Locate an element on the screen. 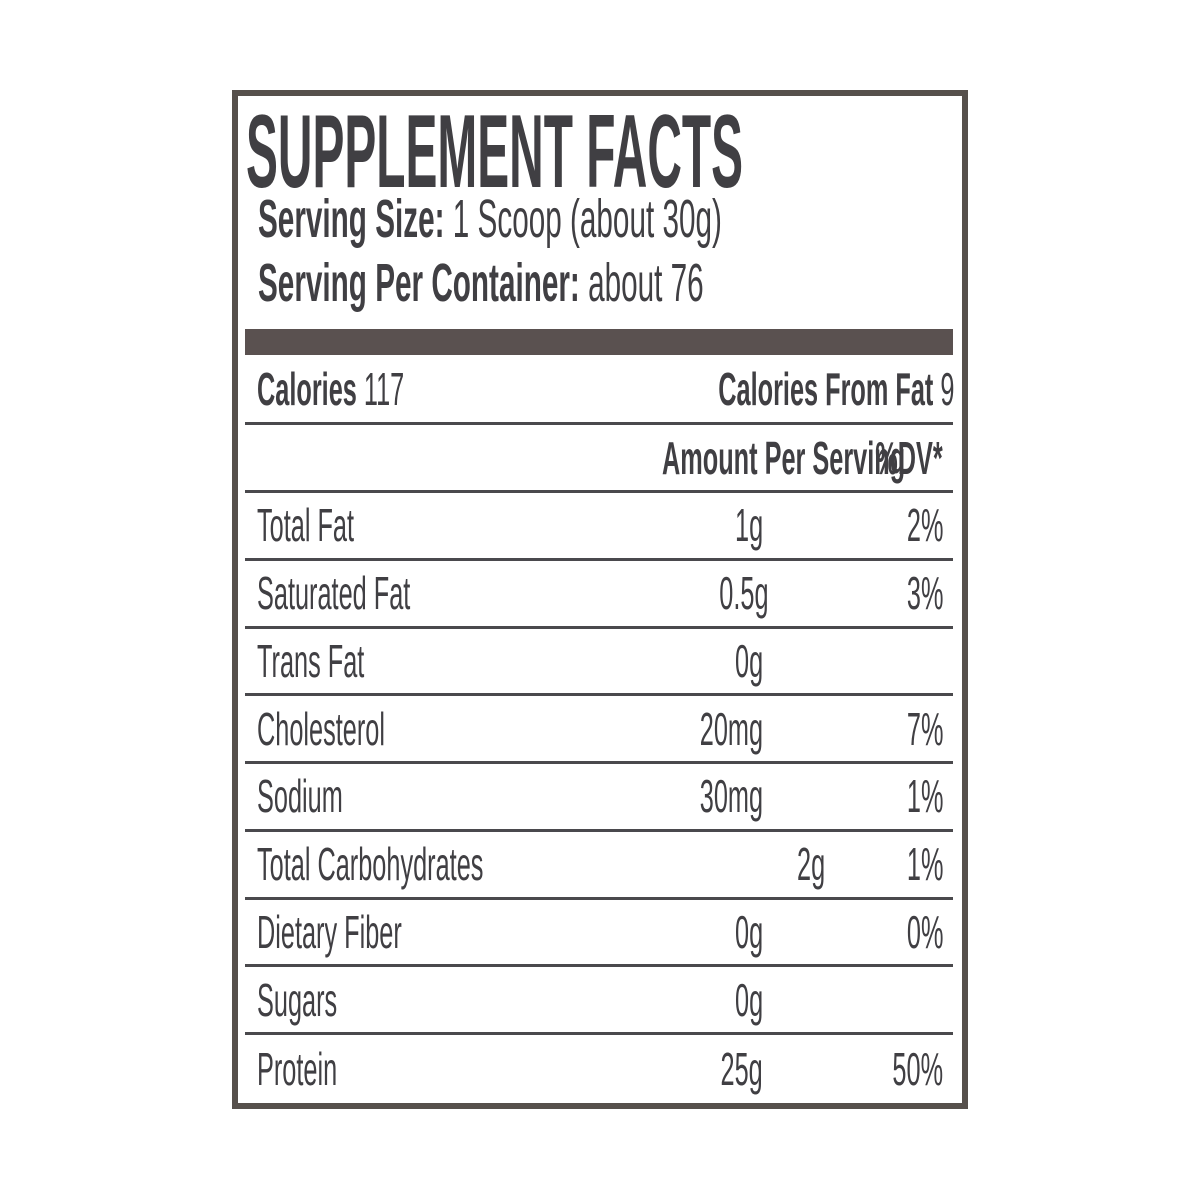 The width and height of the screenshot is (1200, 1200). nutrient-dv: 50% is located at coordinates (917, 1069).